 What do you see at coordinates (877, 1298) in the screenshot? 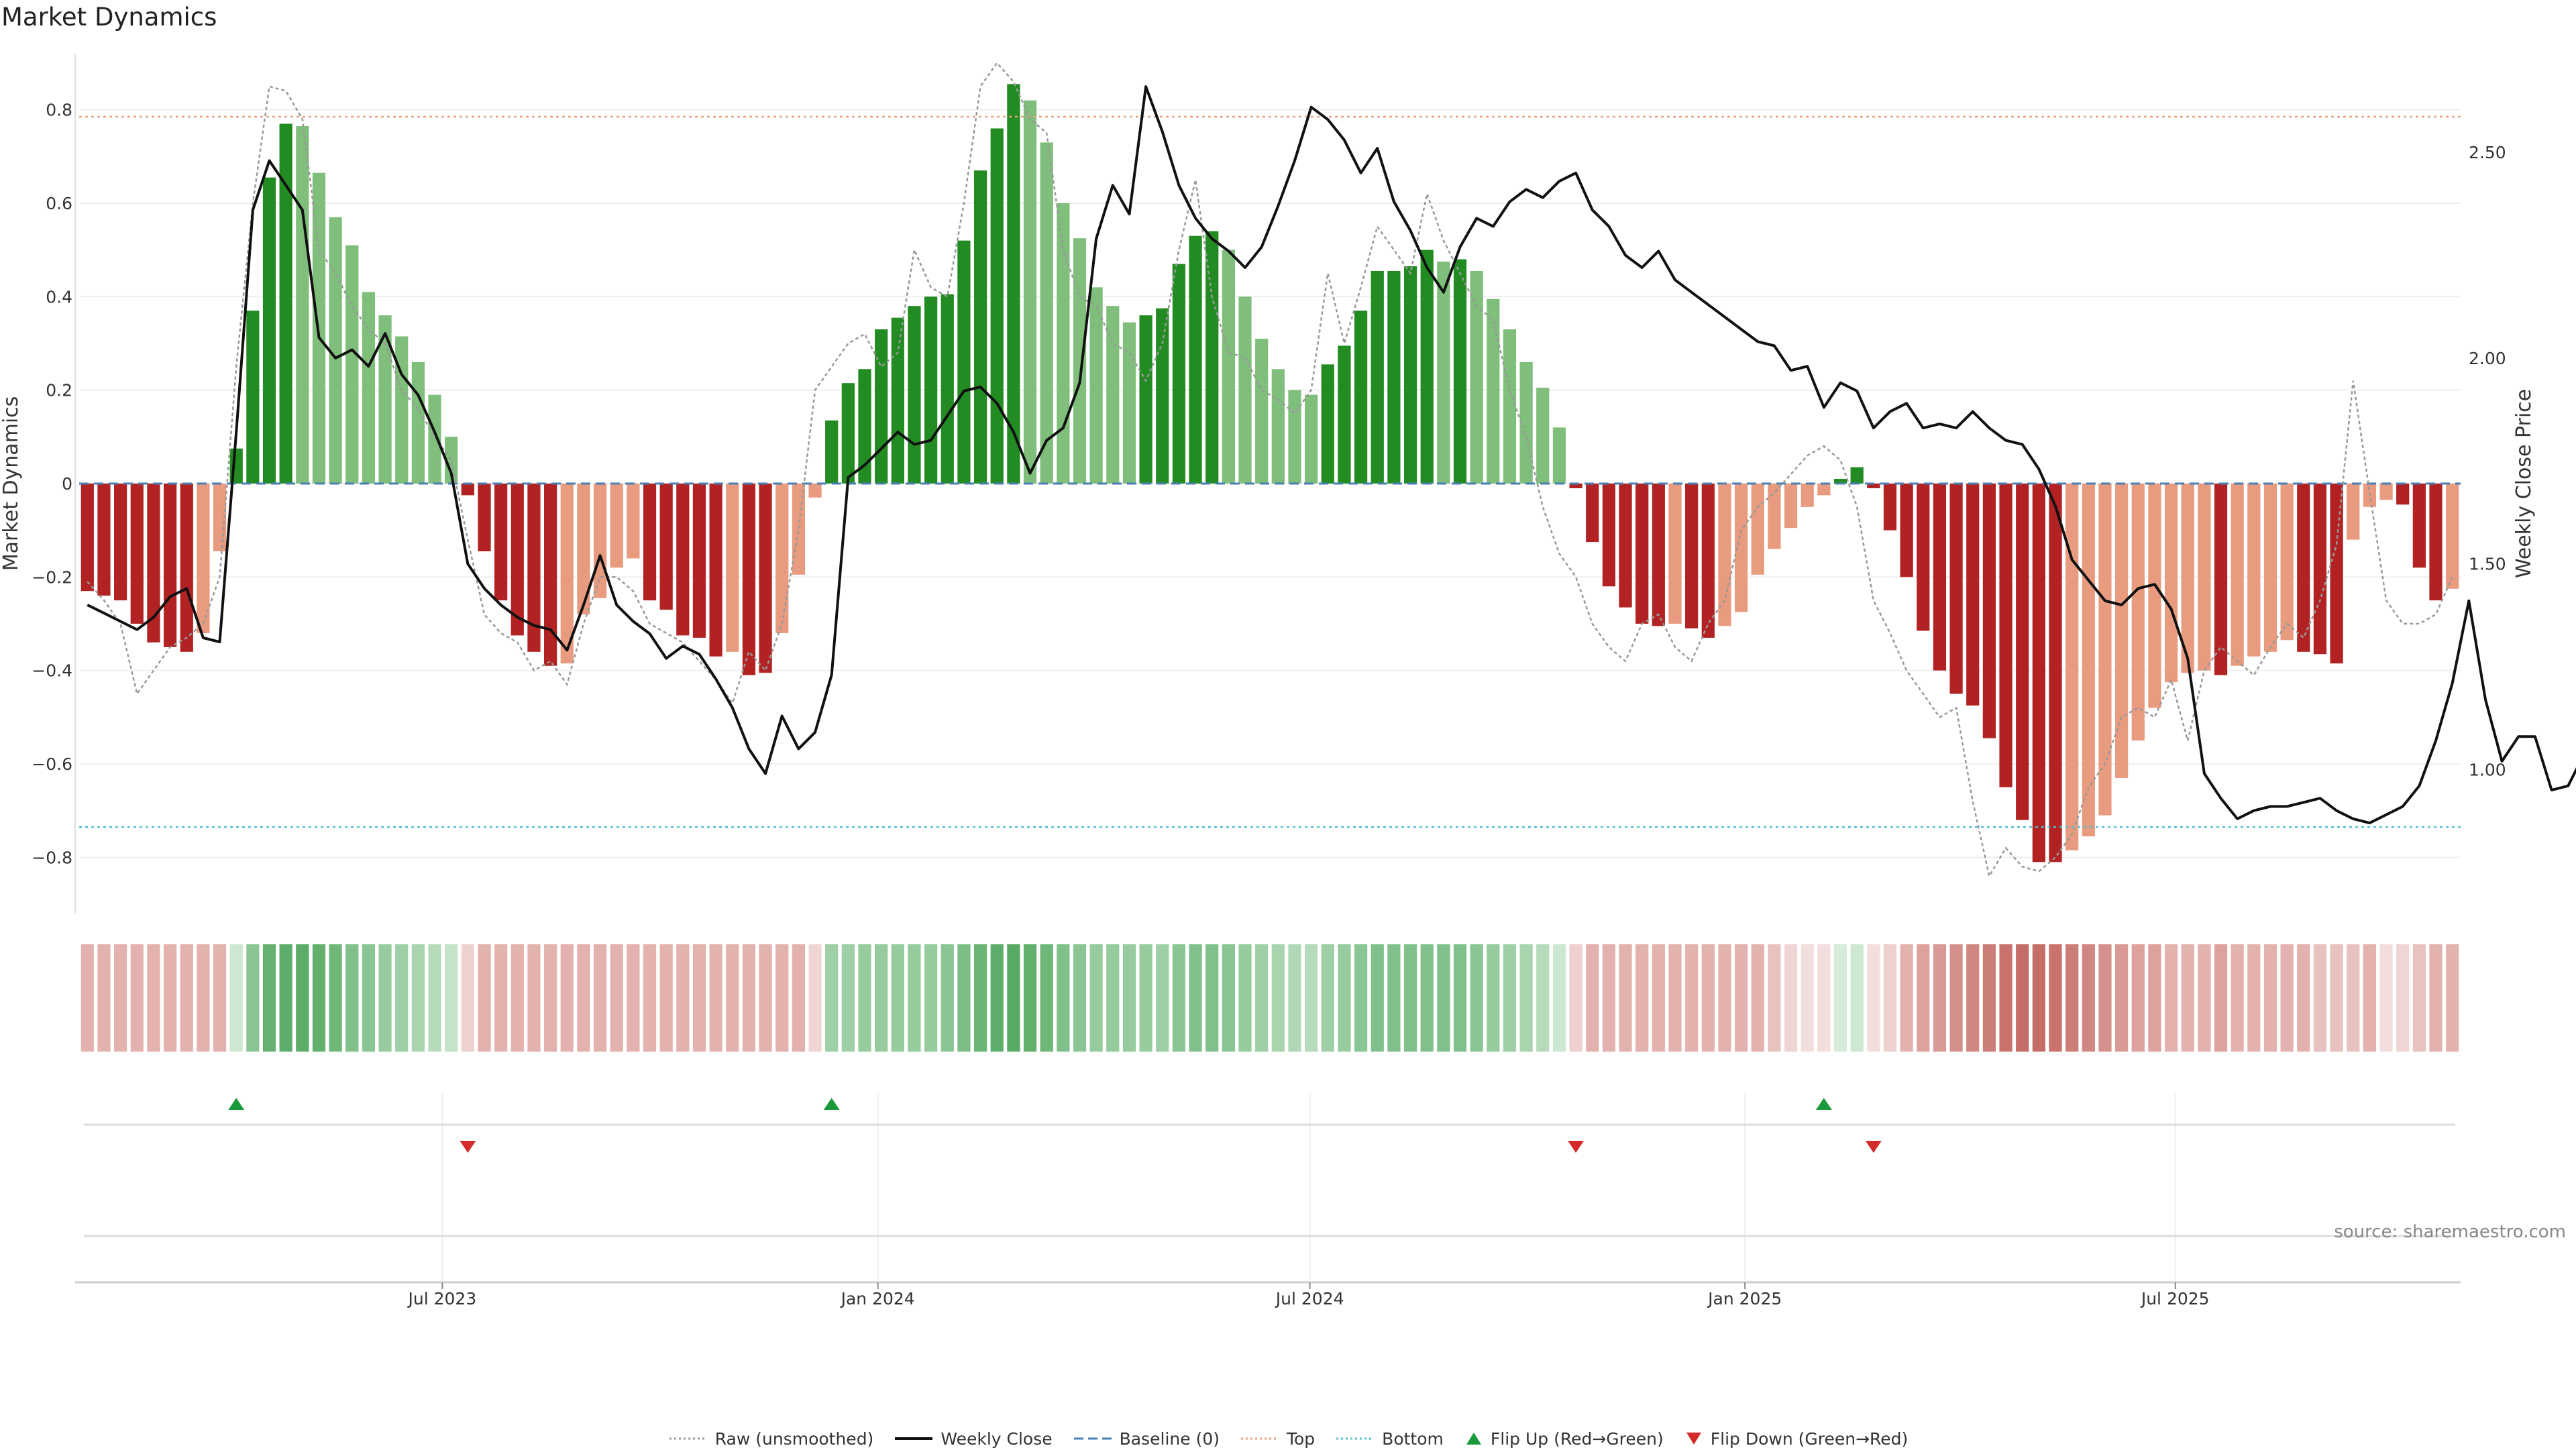
I see `x-tick-label: Jan 2024` at bounding box center [877, 1298].